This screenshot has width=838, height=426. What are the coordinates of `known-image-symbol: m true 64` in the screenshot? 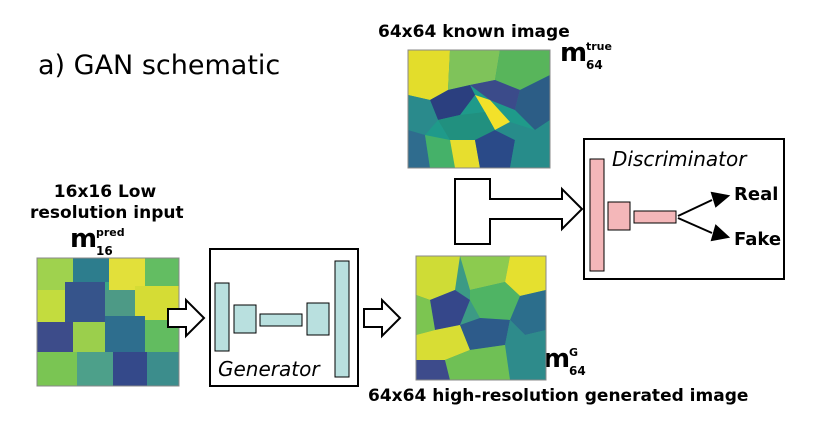 It's located at (586, 55).